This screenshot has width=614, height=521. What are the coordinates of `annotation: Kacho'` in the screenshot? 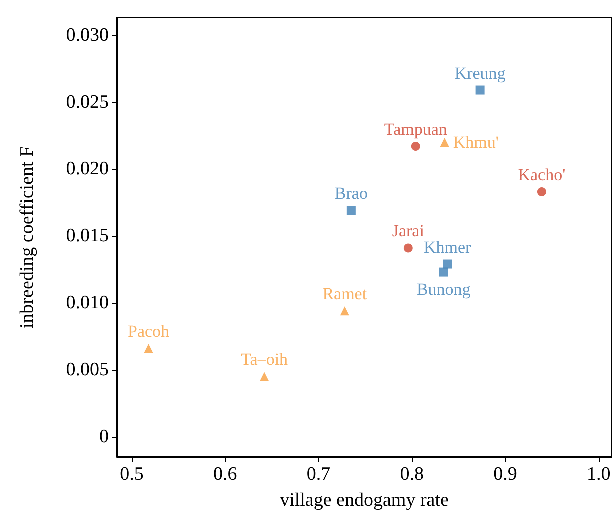 It's located at (542, 174).